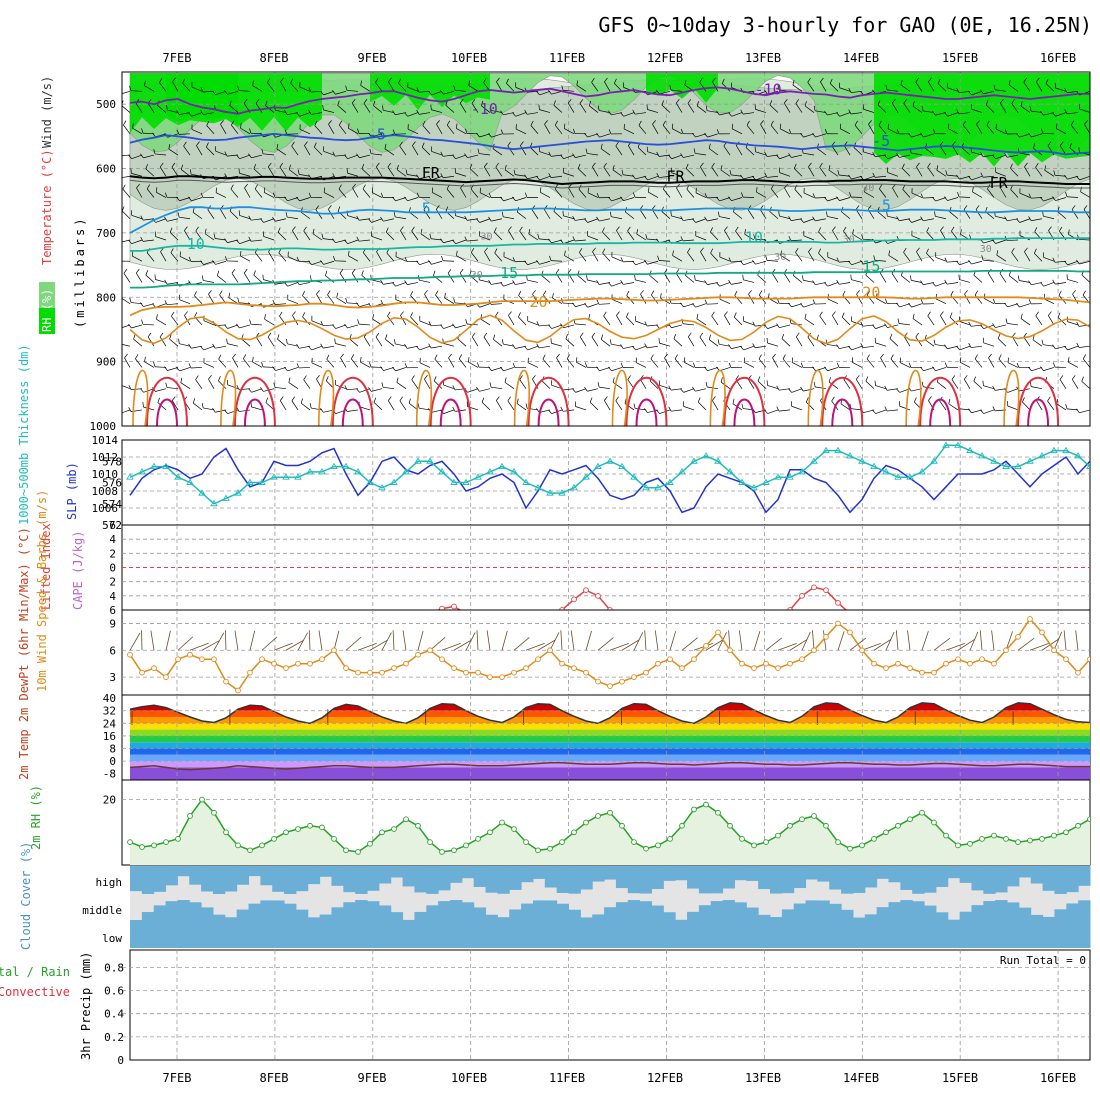 This screenshot has height=1100, width=1100. I want to click on heat-contour-red, so click(548, 401).